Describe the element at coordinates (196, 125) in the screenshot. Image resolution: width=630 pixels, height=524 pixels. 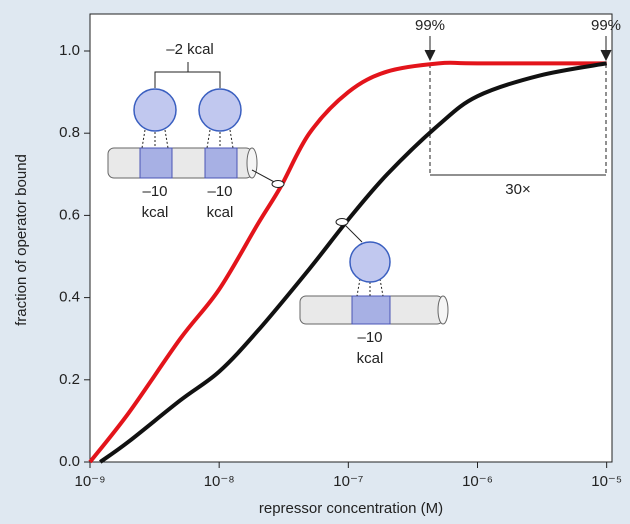
I see `cooperative-diagram` at that location.